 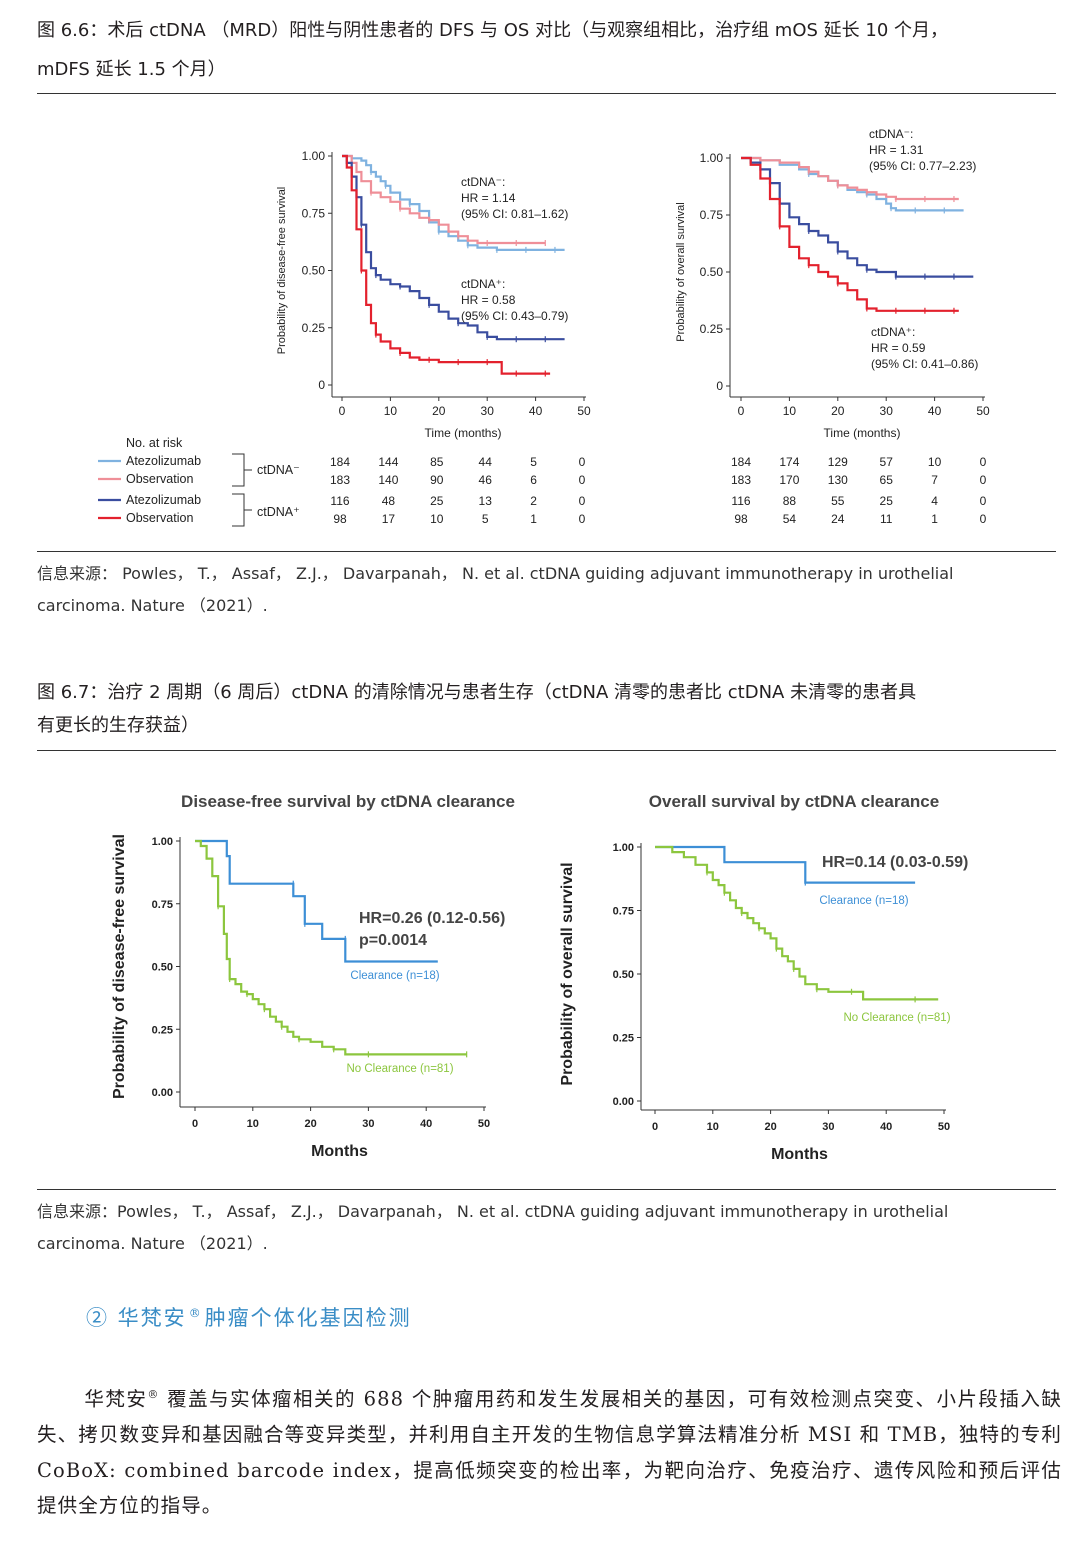 What do you see at coordinates (838, 519) in the screenshot?
I see `risk-count: 24` at bounding box center [838, 519].